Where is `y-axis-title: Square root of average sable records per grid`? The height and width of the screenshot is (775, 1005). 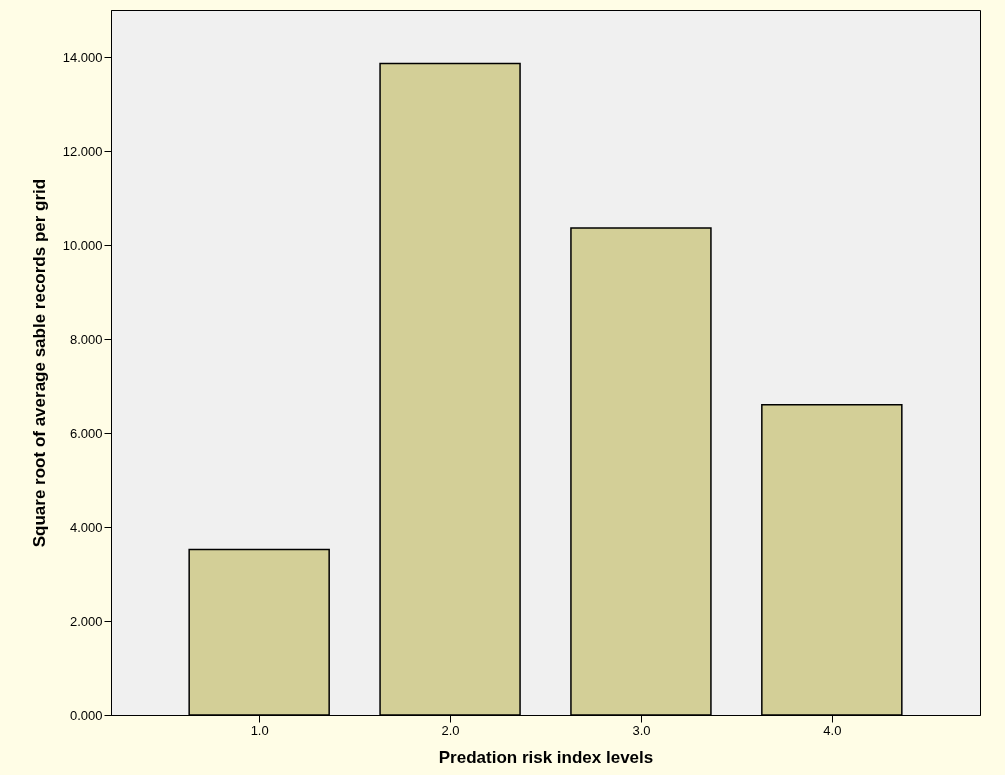
y-axis-title: Square root of average sable records per grid is located at coordinates (39, 363).